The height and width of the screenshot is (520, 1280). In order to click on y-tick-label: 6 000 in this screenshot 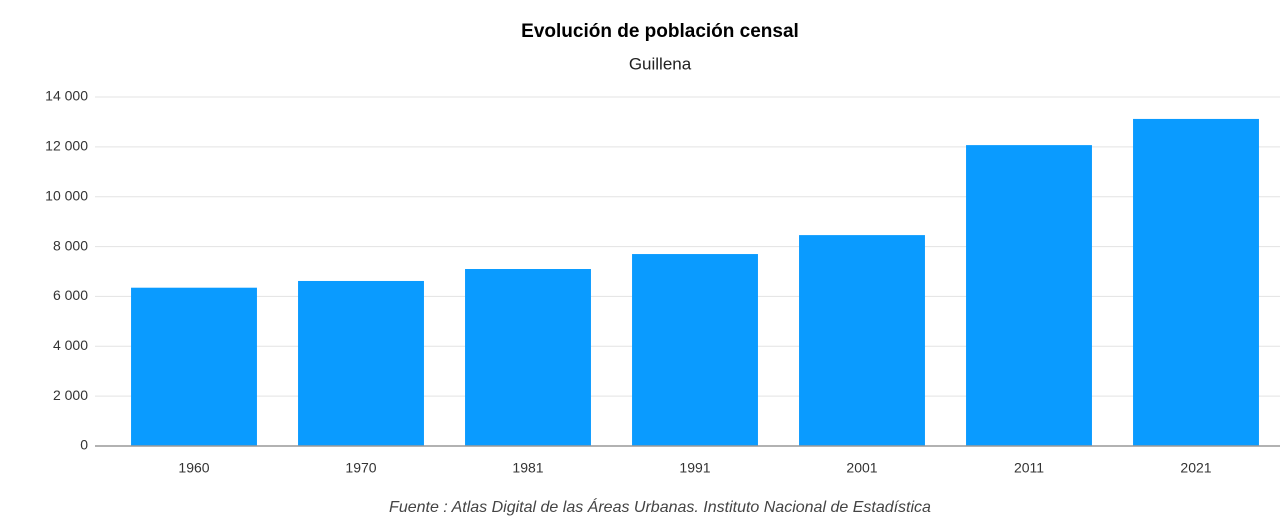, I will do `click(70, 295)`.